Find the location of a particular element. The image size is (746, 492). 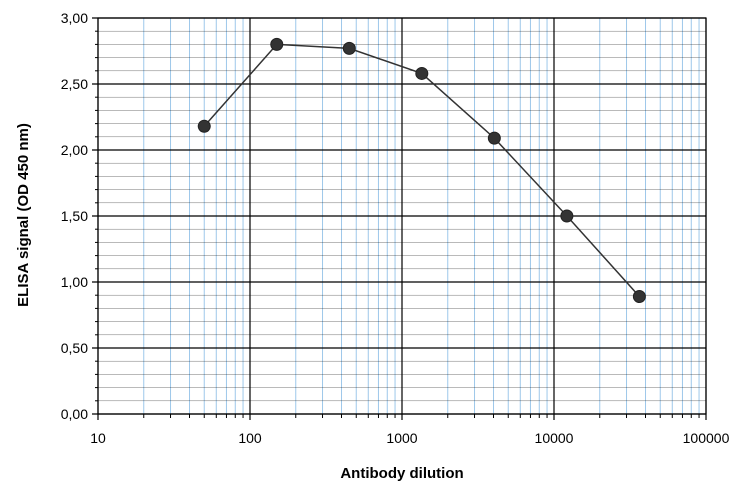

y-tick-label: 1,50 is located at coordinates (74, 216).